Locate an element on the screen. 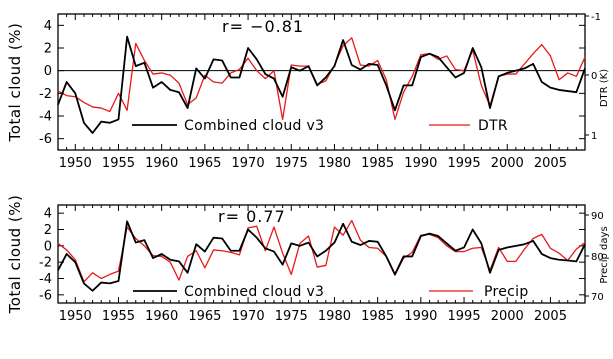 This screenshot has height=359, width=613. y-axis-label-right: Precip days is located at coordinates (604, 254).